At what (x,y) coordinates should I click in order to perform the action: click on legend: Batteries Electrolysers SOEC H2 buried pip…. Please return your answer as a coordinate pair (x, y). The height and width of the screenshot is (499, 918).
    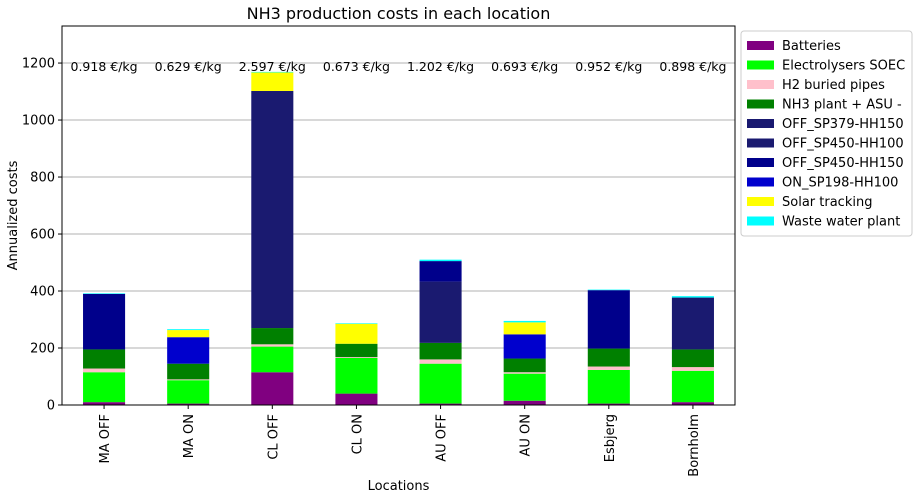
    Looking at the image, I should click on (826, 133).